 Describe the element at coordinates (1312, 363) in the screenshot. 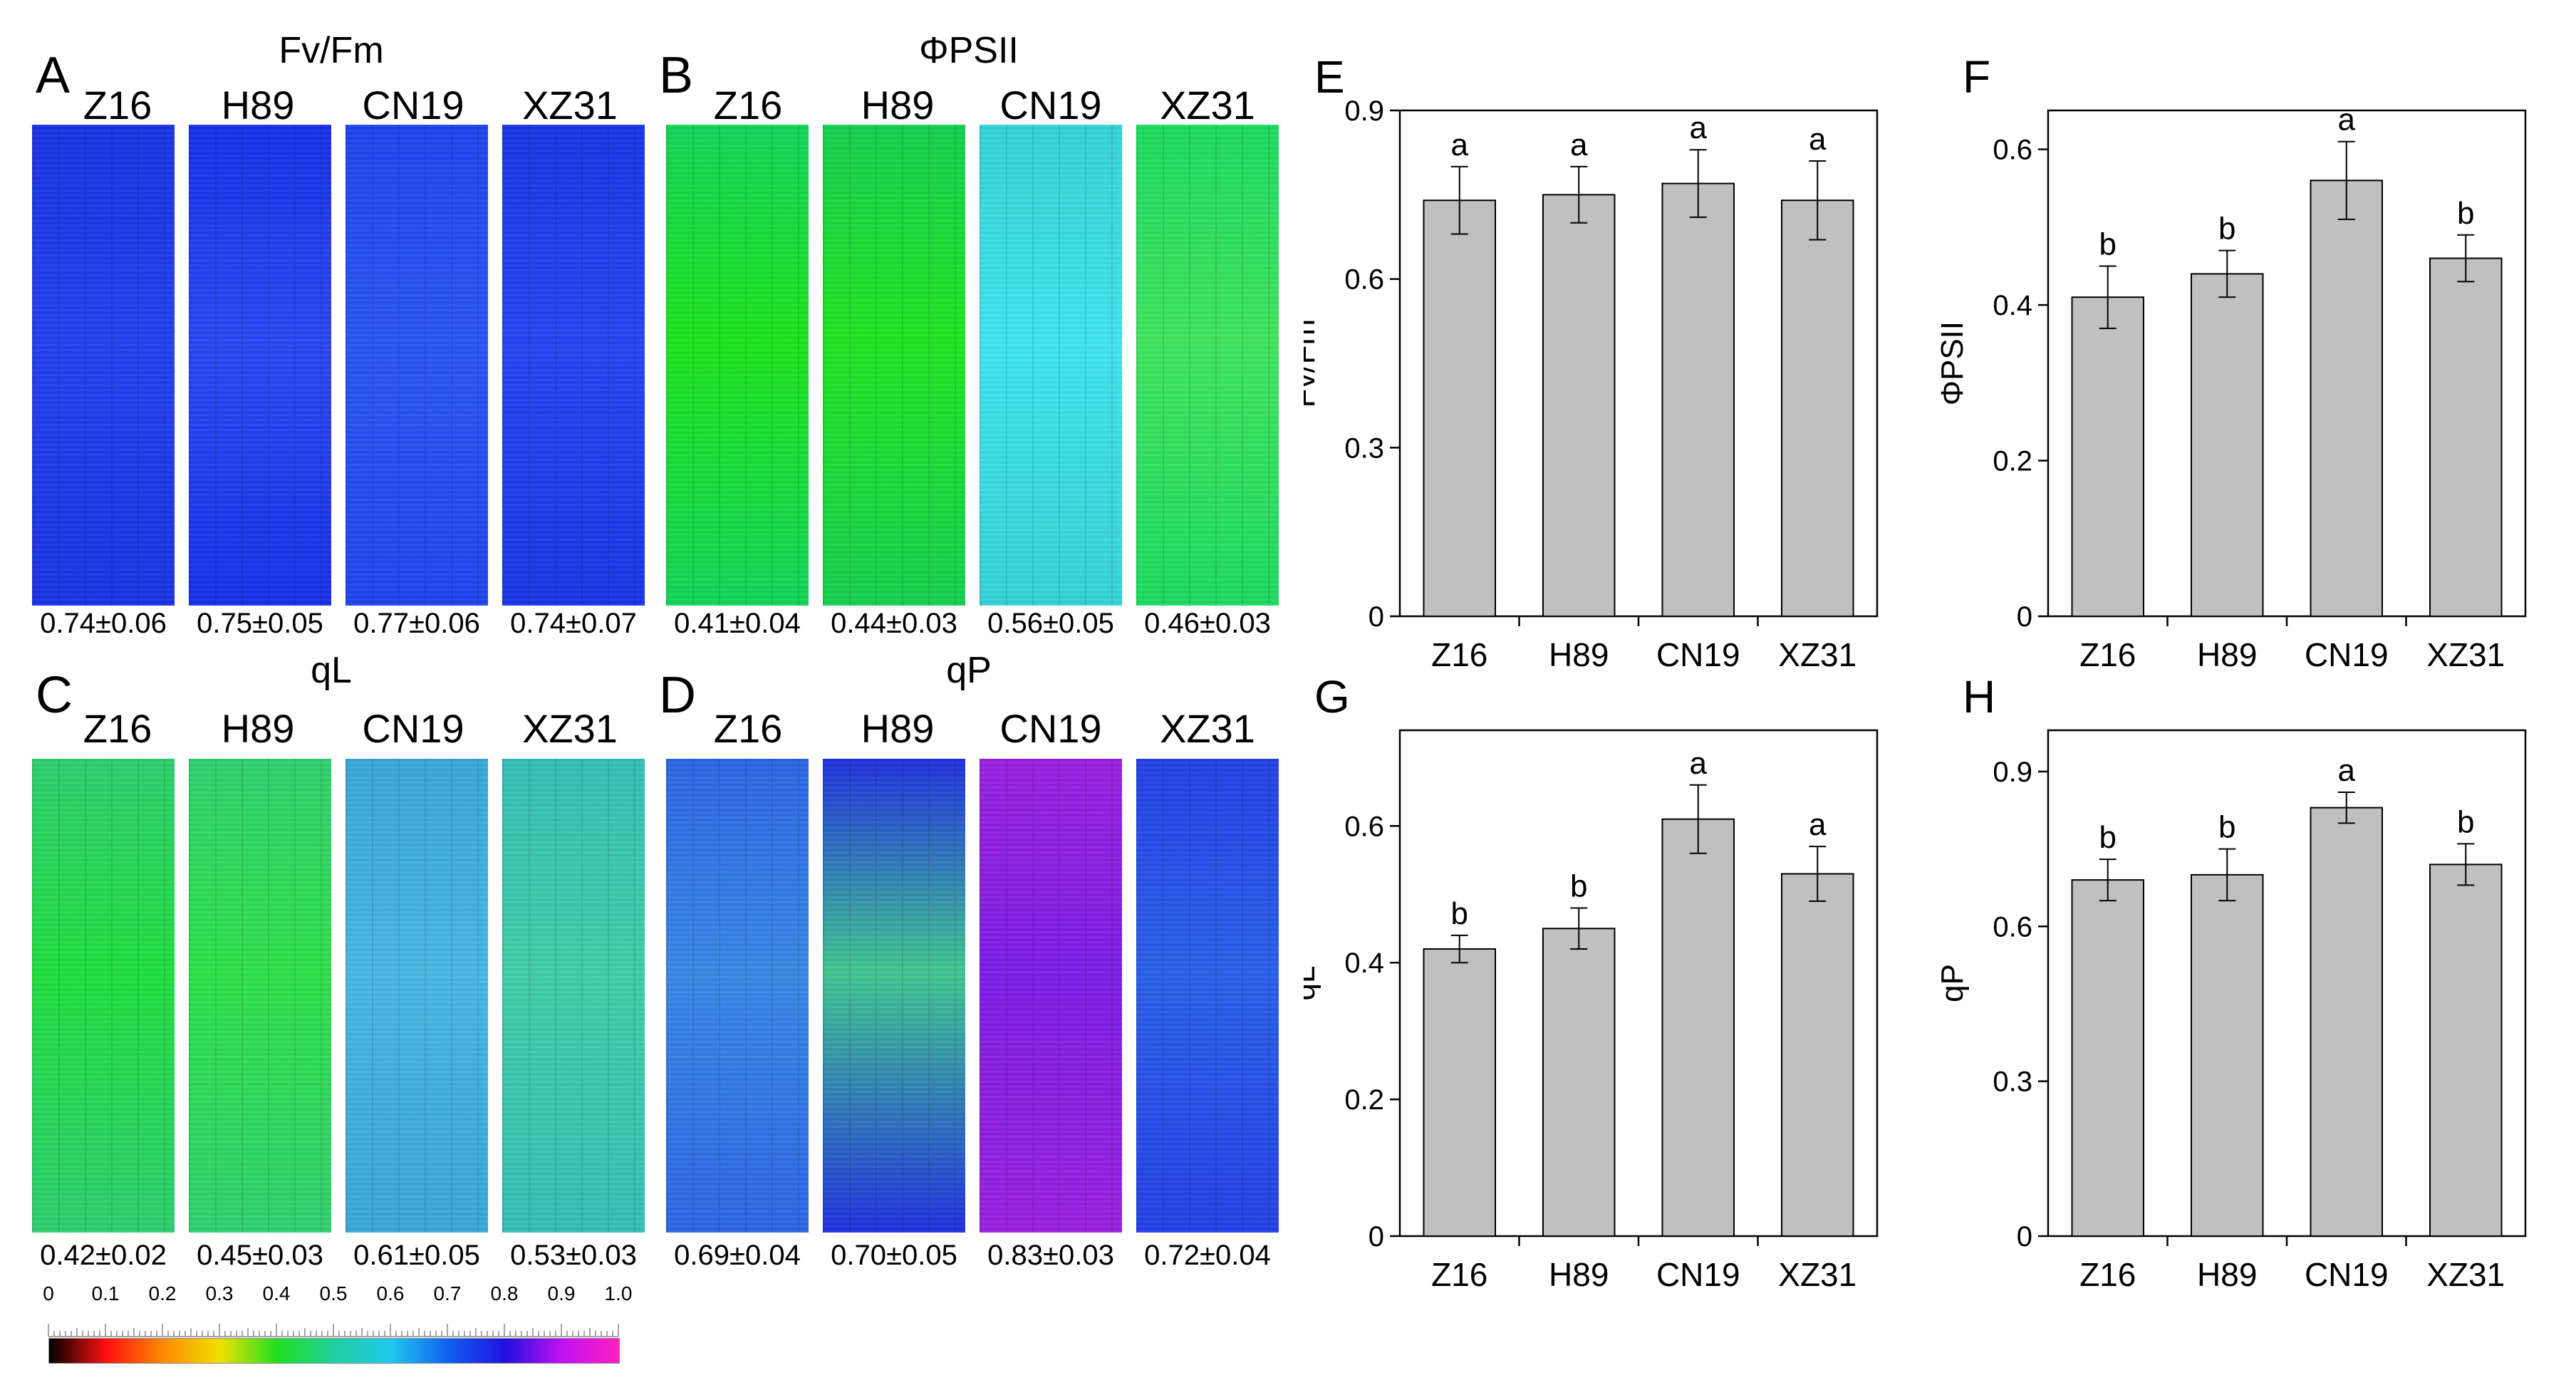

I see `y-axis-label: Fv/Fm` at that location.